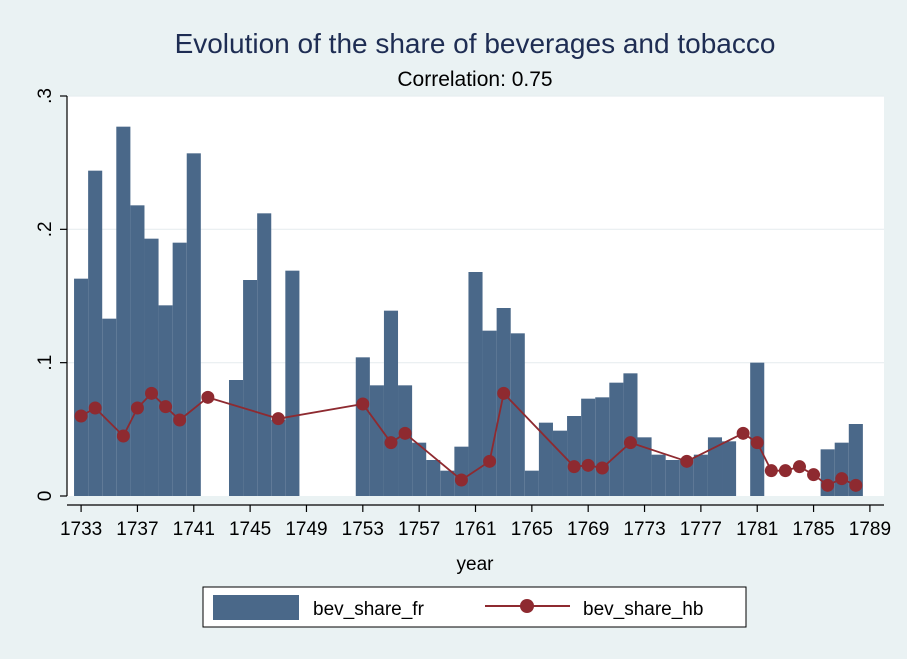 The height and width of the screenshot is (659, 907). Describe the element at coordinates (527, 606) in the screenshot. I see `legend-marker-bev-share-hb` at that location.